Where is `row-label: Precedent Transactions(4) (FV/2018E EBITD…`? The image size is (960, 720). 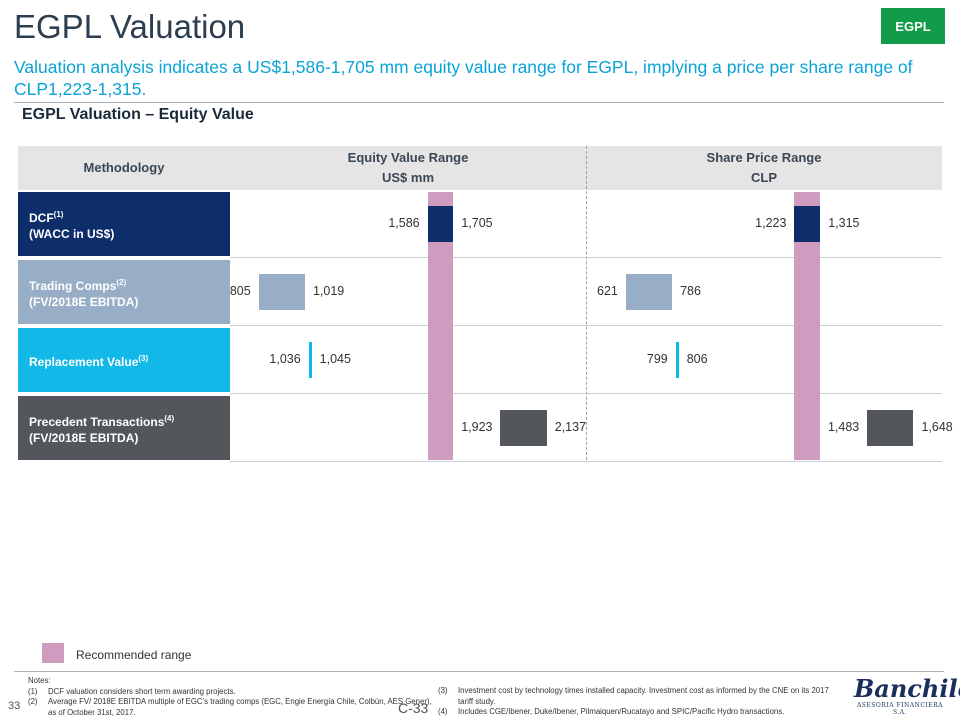
row-label: Precedent Transactions(4) (FV/2018E EBITD… is located at coordinates (124, 428).